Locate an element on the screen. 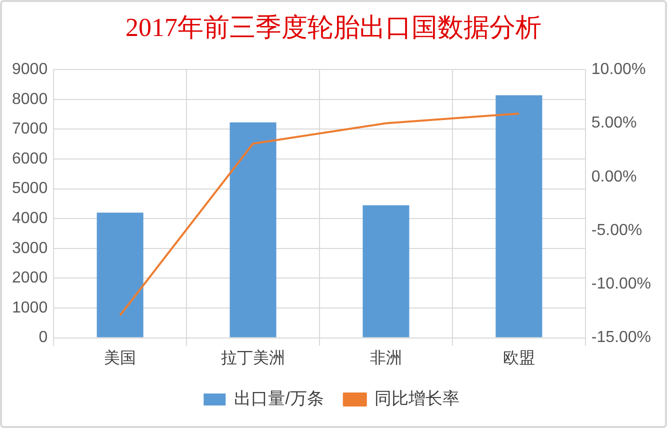  x-tick-label: 拉丁美洲 is located at coordinates (253, 357).